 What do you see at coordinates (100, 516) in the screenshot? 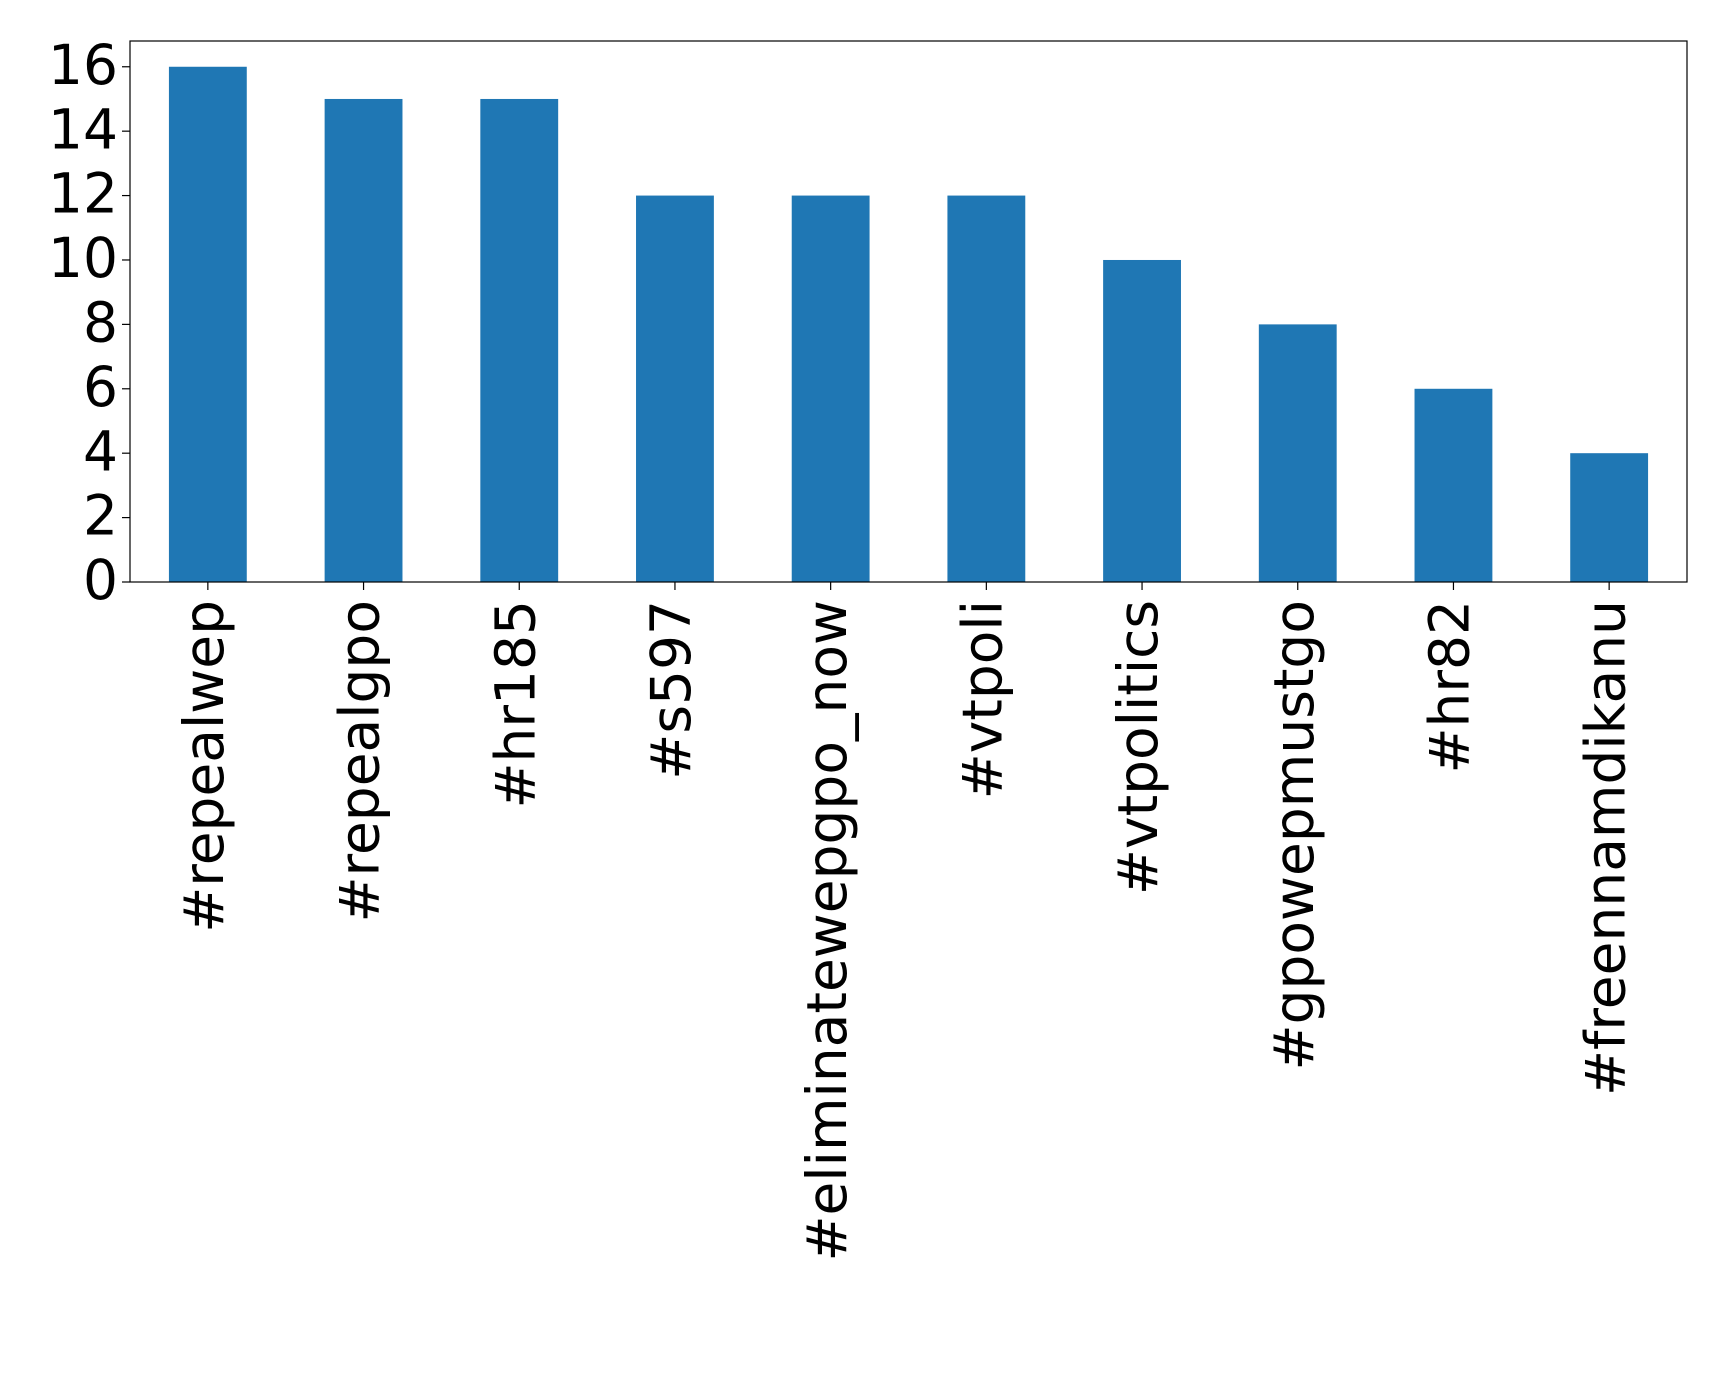
I see `y-tick-label: 2` at bounding box center [100, 516].